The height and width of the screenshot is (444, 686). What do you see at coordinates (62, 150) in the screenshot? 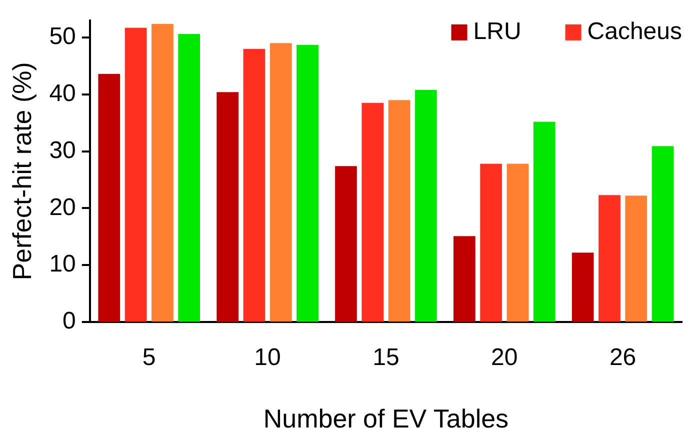
I see `y-tick-label: 30` at bounding box center [62, 150].